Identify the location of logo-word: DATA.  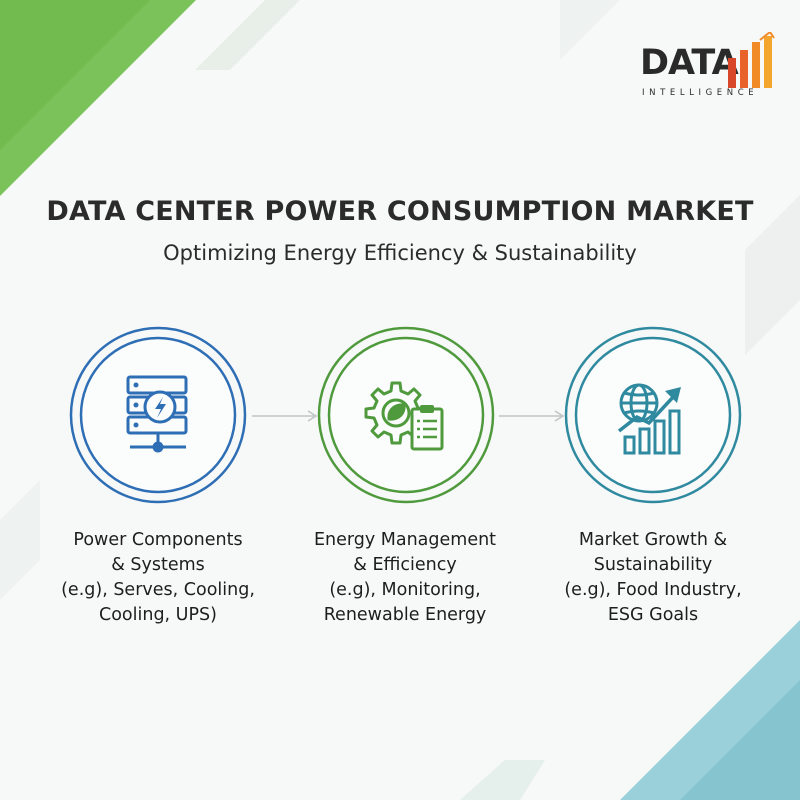
(689, 63).